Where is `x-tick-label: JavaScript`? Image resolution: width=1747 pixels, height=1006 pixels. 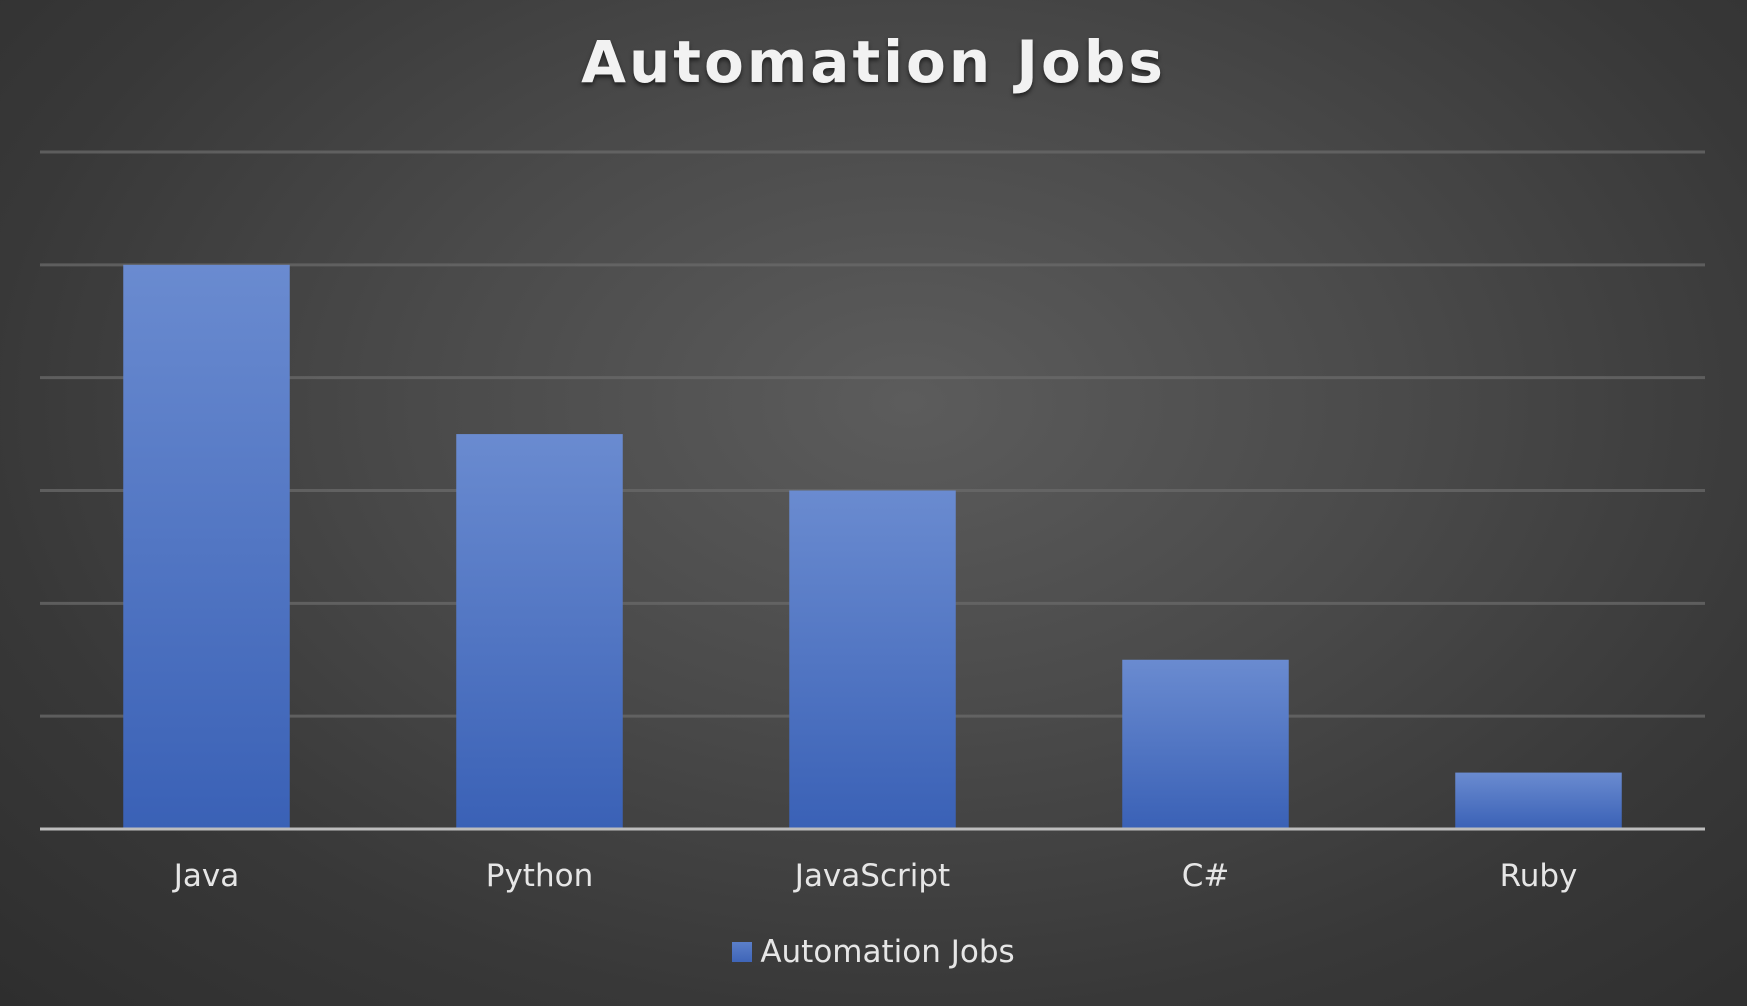 x-tick-label: JavaScript is located at coordinates (871, 876).